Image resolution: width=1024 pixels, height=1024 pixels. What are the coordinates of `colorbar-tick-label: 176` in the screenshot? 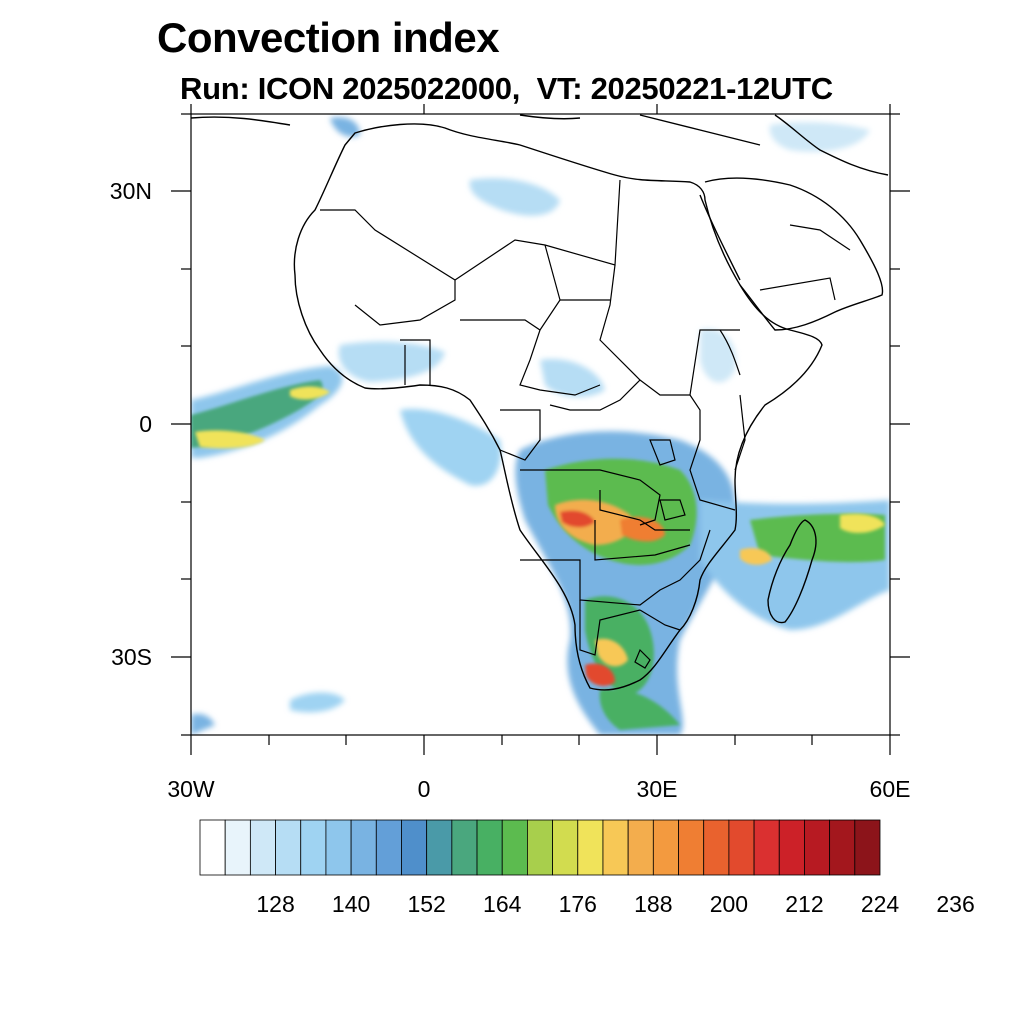 It's located at (578, 904).